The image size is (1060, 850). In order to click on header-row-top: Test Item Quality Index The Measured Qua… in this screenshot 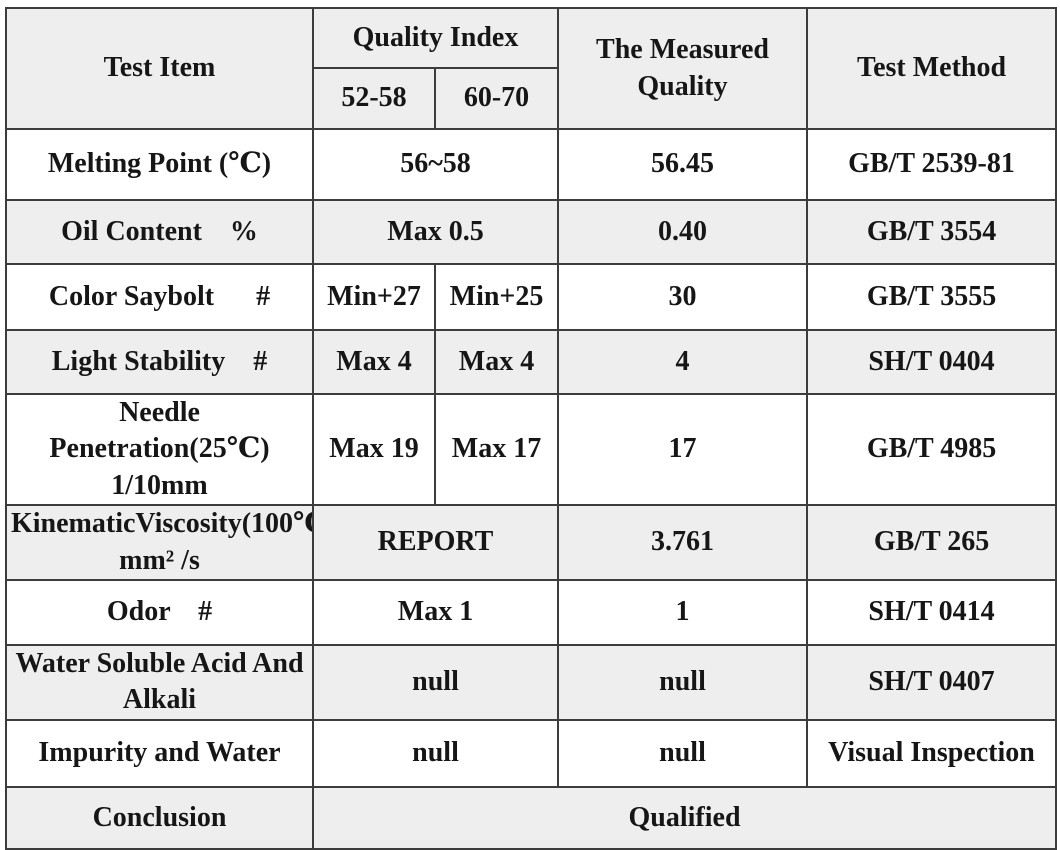, I will do `click(531, 68)`.